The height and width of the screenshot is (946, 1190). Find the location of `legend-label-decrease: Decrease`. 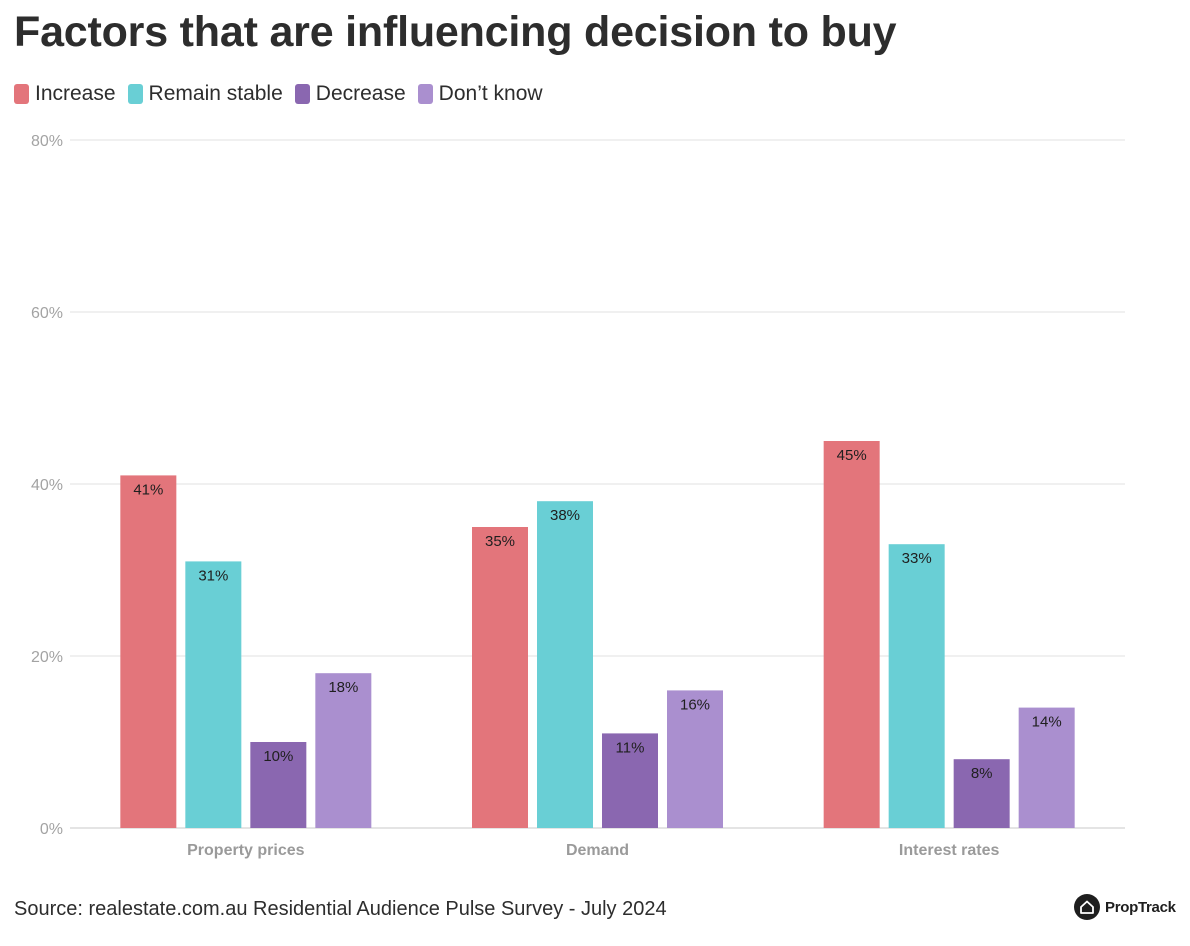

legend-label-decrease: Decrease is located at coordinates (360, 93).